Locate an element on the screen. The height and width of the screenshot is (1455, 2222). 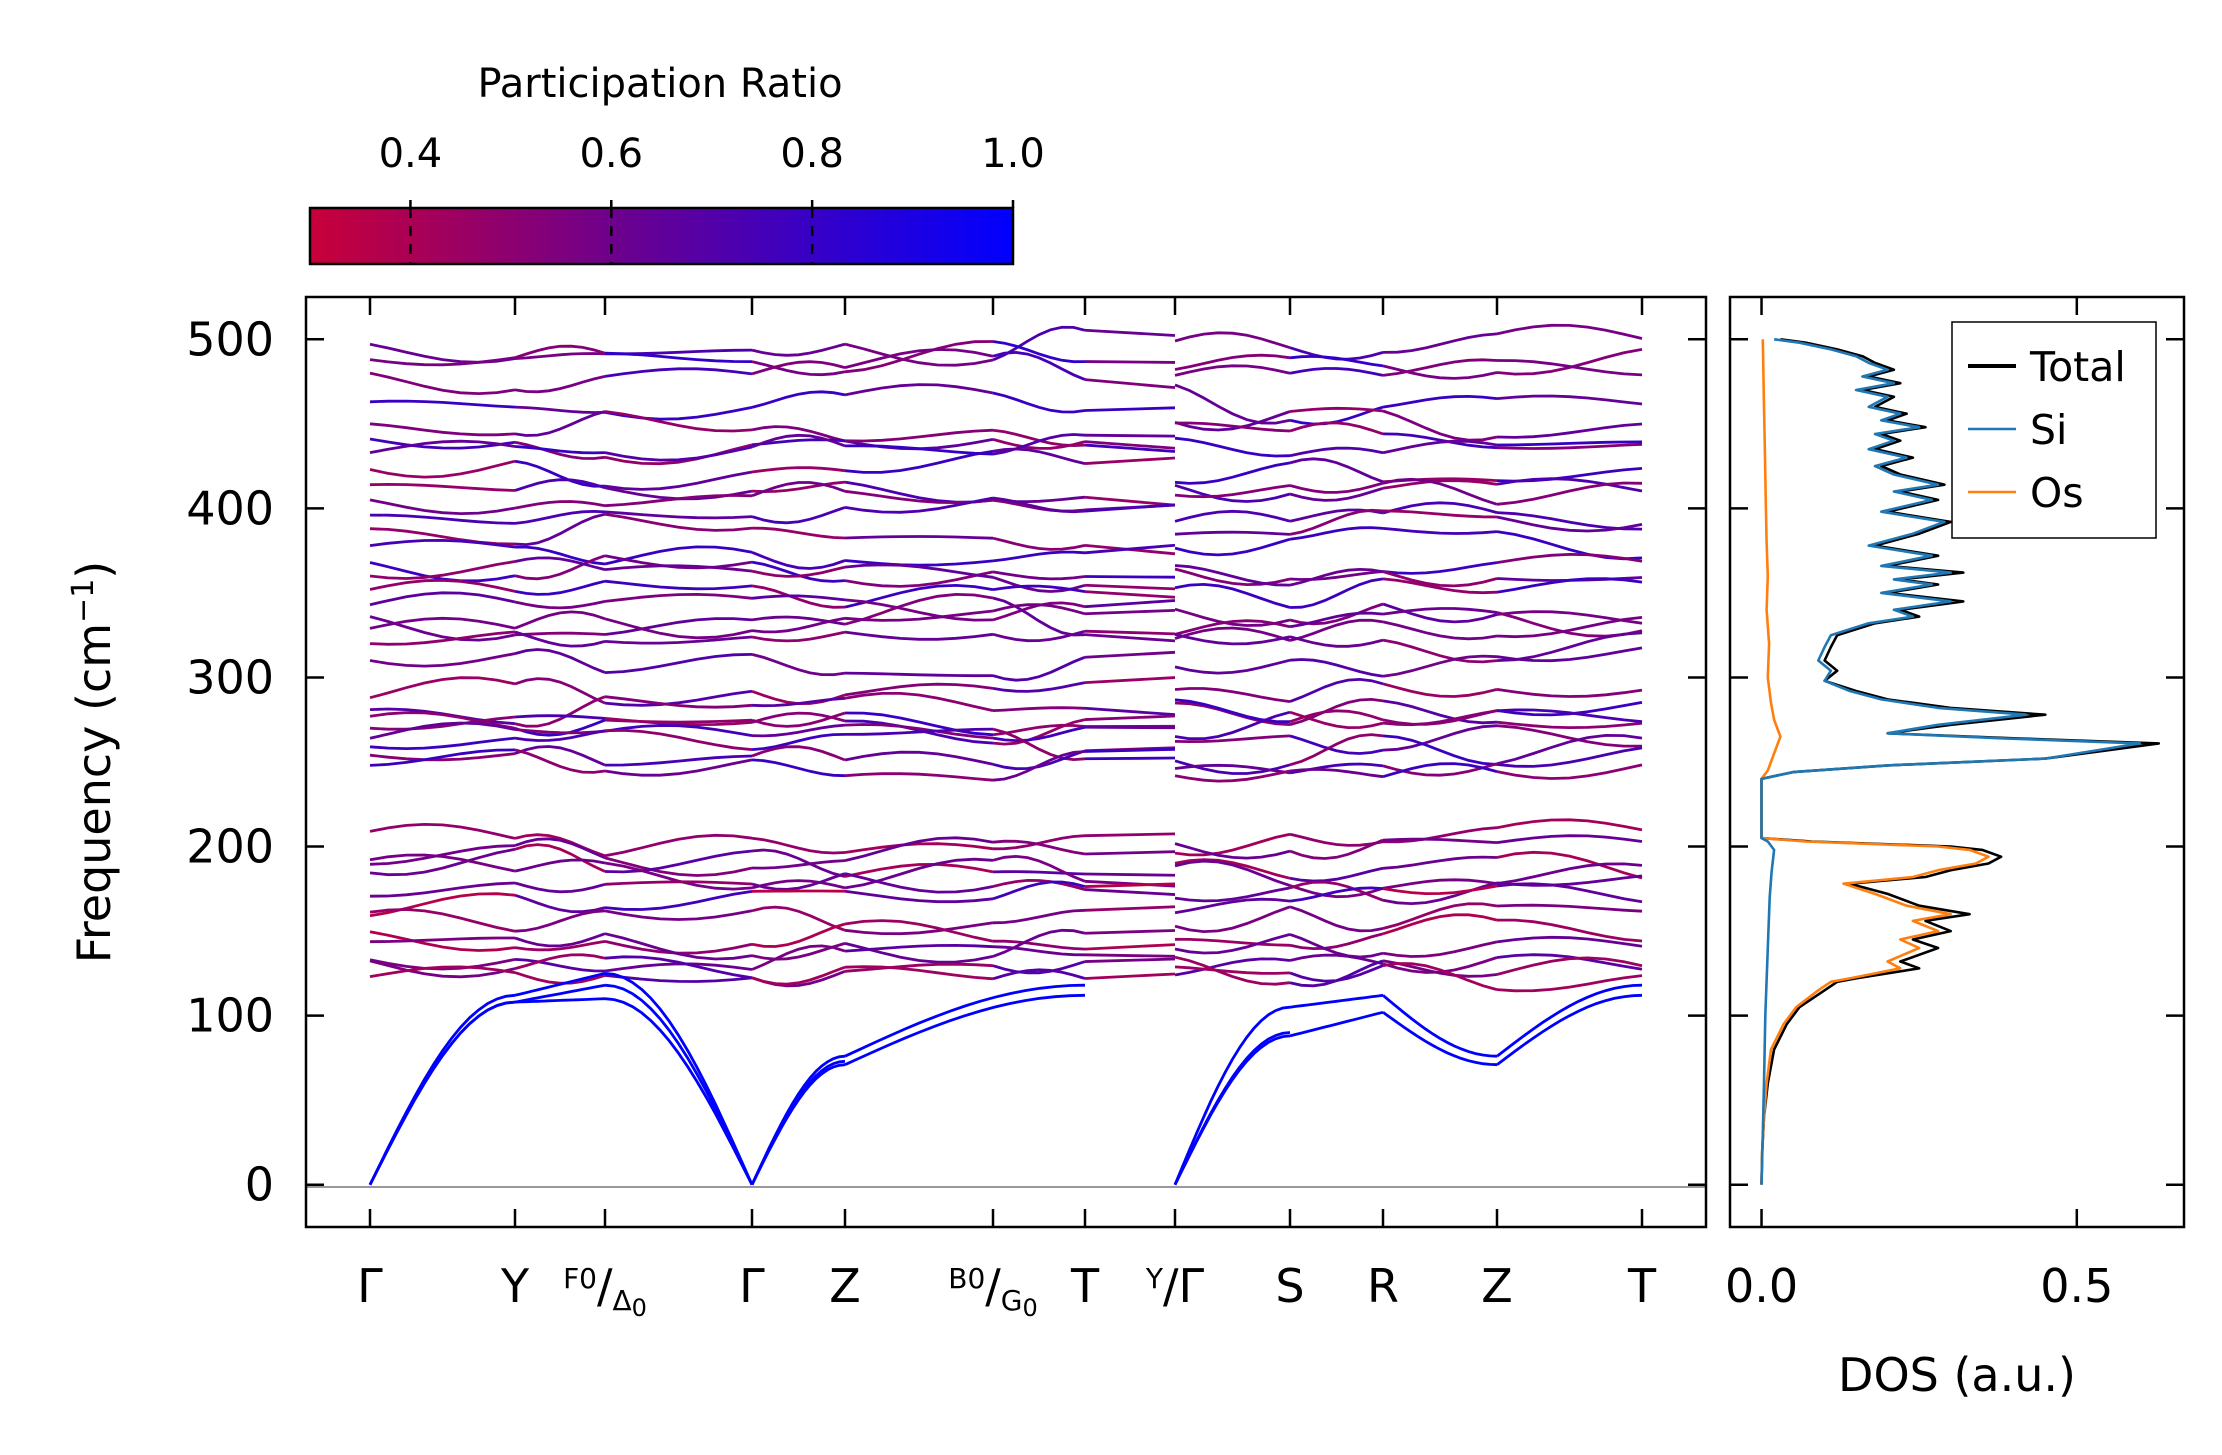
kpath-label-text: B0/G0 is located at coordinates (993, 1290).